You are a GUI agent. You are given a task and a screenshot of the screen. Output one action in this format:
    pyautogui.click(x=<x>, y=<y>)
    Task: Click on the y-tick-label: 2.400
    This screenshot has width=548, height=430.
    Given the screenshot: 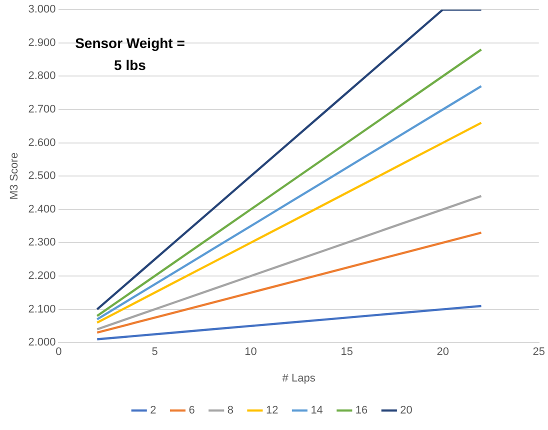 What is the action you would take?
    pyautogui.click(x=42, y=209)
    